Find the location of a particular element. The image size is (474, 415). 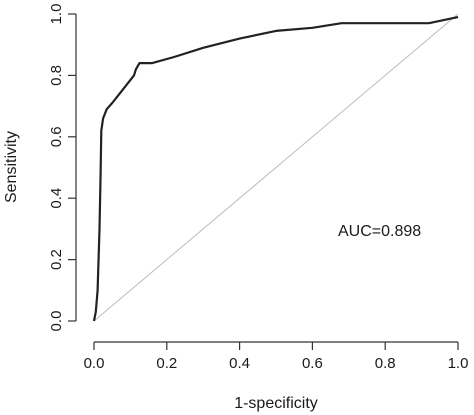

y-tick-label: 0.2 is located at coordinates (56, 259).